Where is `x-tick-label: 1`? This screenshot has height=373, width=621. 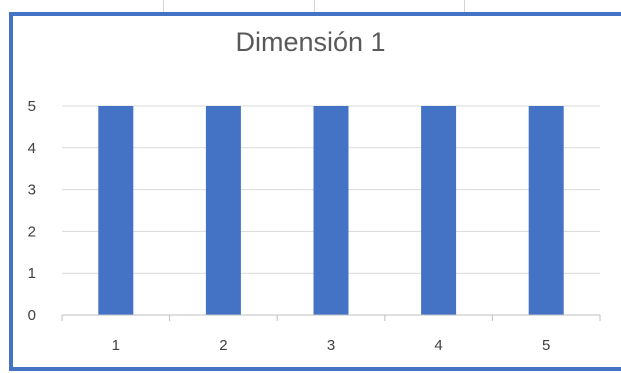 x-tick-label: 1 is located at coordinates (116, 345).